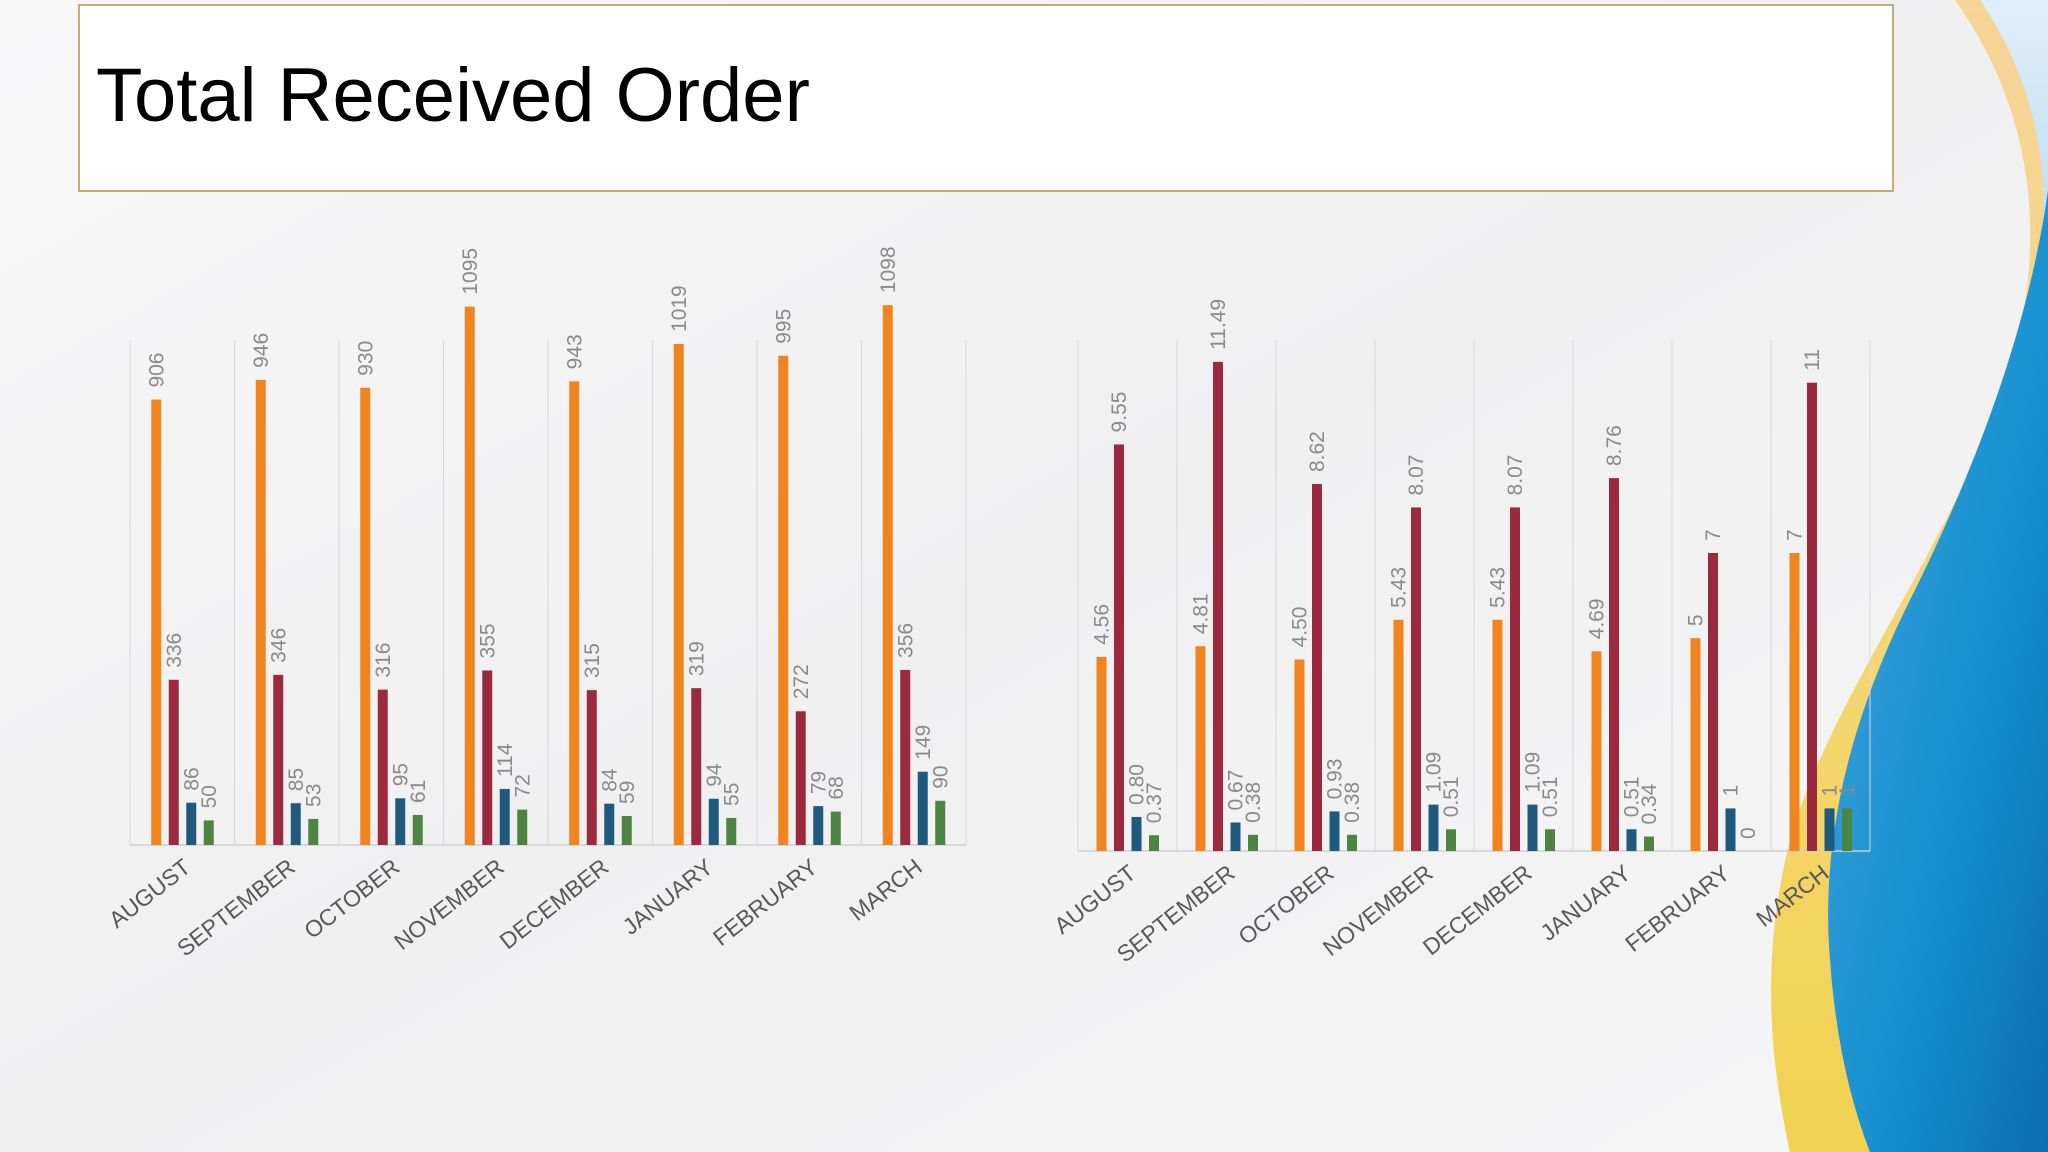  I want to click on data-label: 995, so click(783, 326).